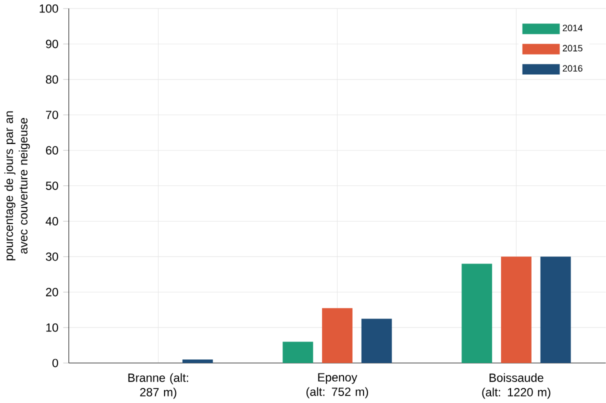 The image size is (606, 403). I want to click on y-tick-label: 100, so click(49, 8).